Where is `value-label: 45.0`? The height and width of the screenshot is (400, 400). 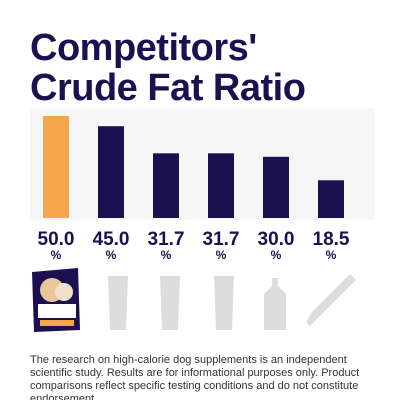
value-label: 45.0 is located at coordinates (111, 239).